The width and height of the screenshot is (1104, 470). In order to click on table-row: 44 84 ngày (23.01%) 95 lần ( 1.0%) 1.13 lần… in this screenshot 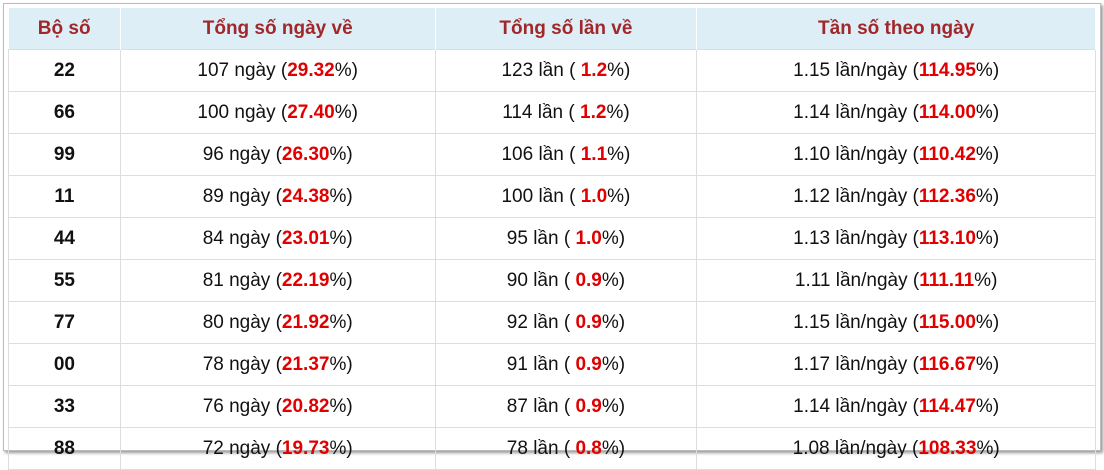, I will do `click(552, 238)`.